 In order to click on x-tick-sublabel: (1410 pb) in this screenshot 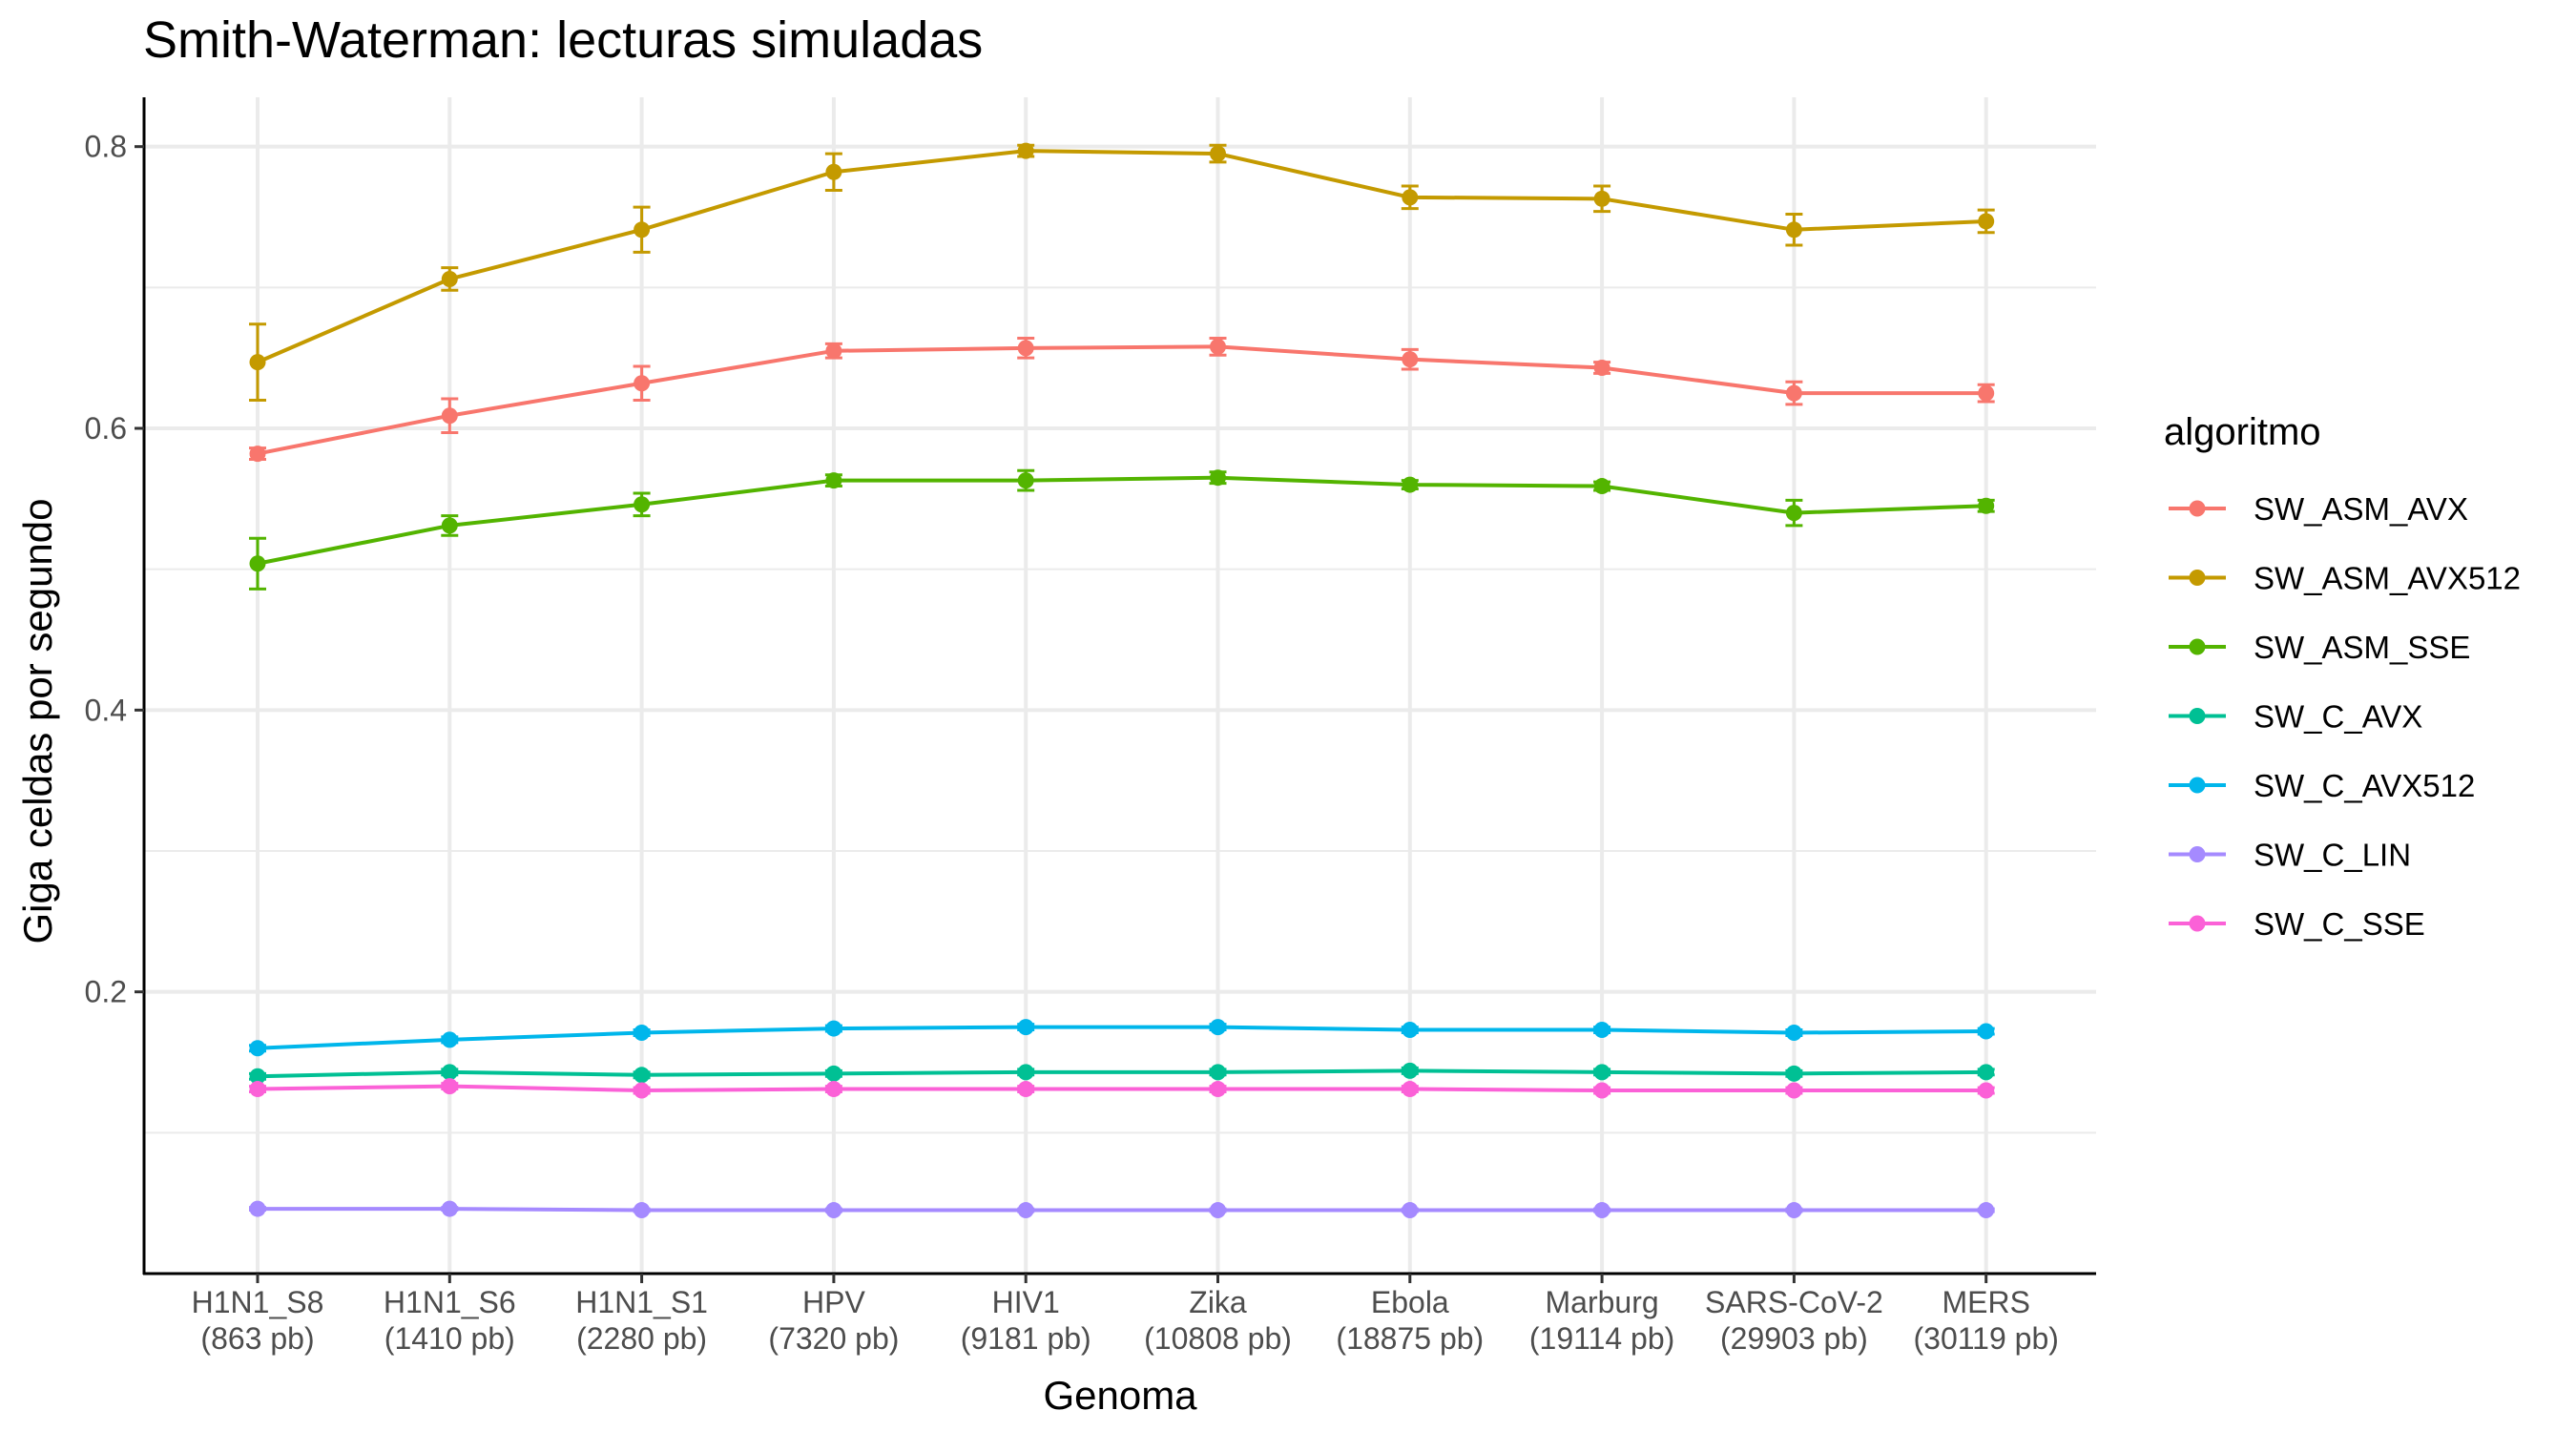, I will do `click(449, 1338)`.